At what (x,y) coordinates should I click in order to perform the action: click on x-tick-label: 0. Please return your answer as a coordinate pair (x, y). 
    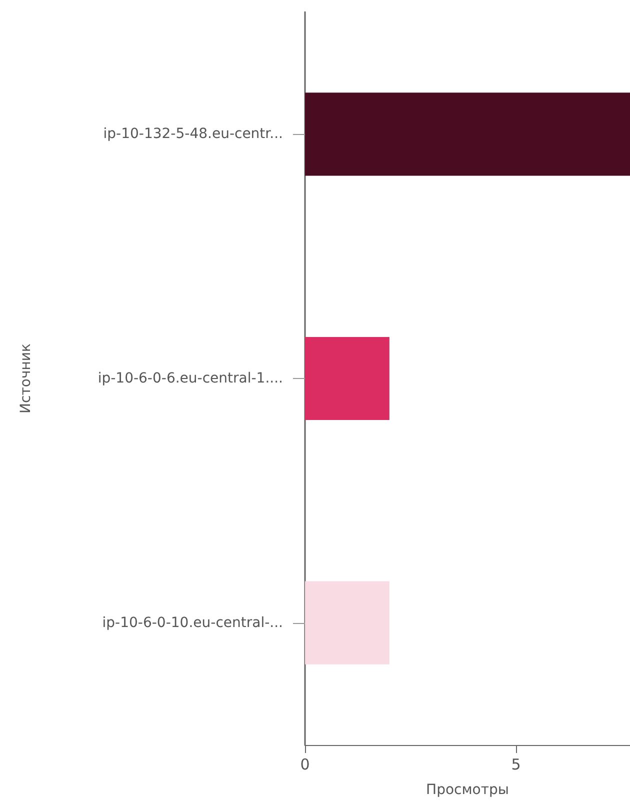
    Looking at the image, I should click on (305, 765).